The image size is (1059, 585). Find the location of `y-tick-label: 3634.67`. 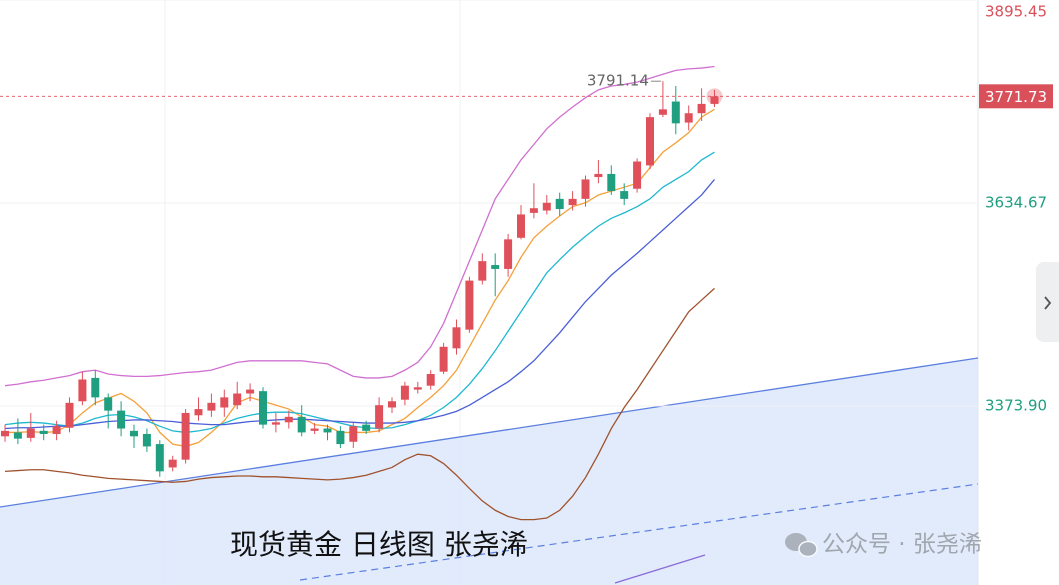

y-tick-label: 3634.67 is located at coordinates (1016, 203).